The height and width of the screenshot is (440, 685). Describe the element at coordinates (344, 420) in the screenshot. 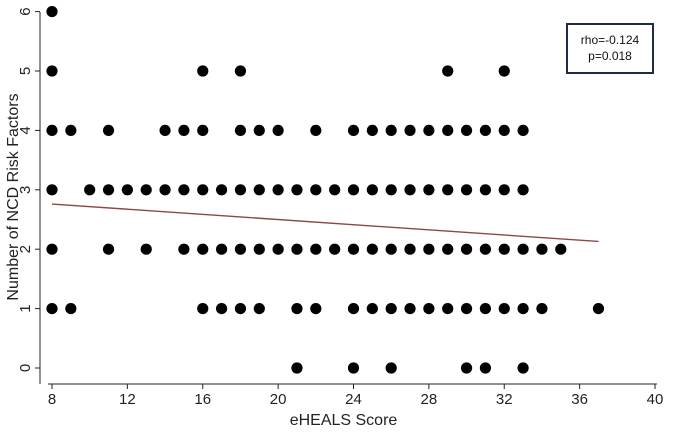

I see `x-axis-title: eHEALS Score` at that location.